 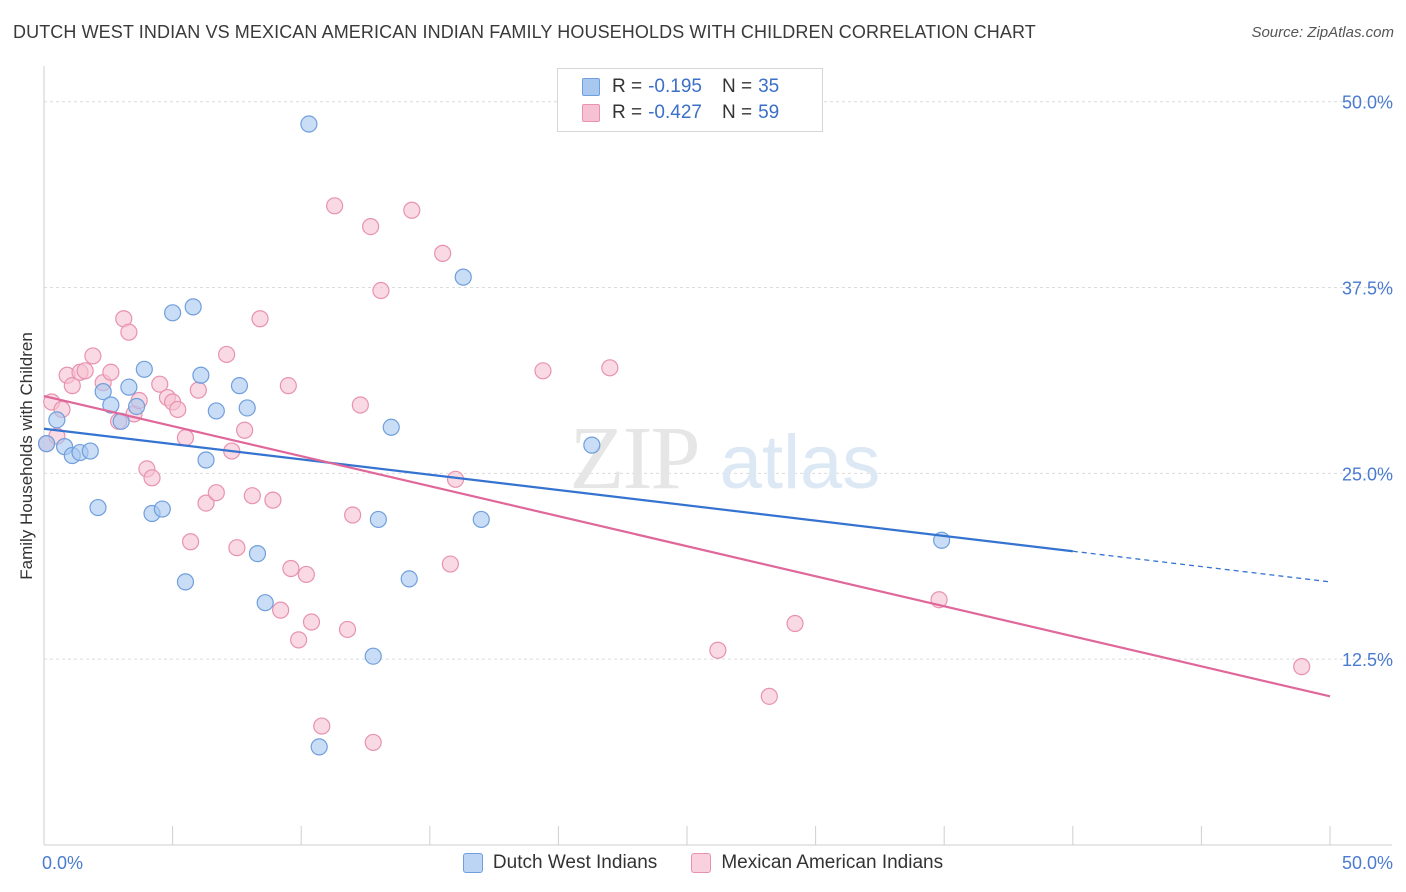 What do you see at coordinates (472, 863) in the screenshot?
I see `dutch-legend-swatch` at bounding box center [472, 863].